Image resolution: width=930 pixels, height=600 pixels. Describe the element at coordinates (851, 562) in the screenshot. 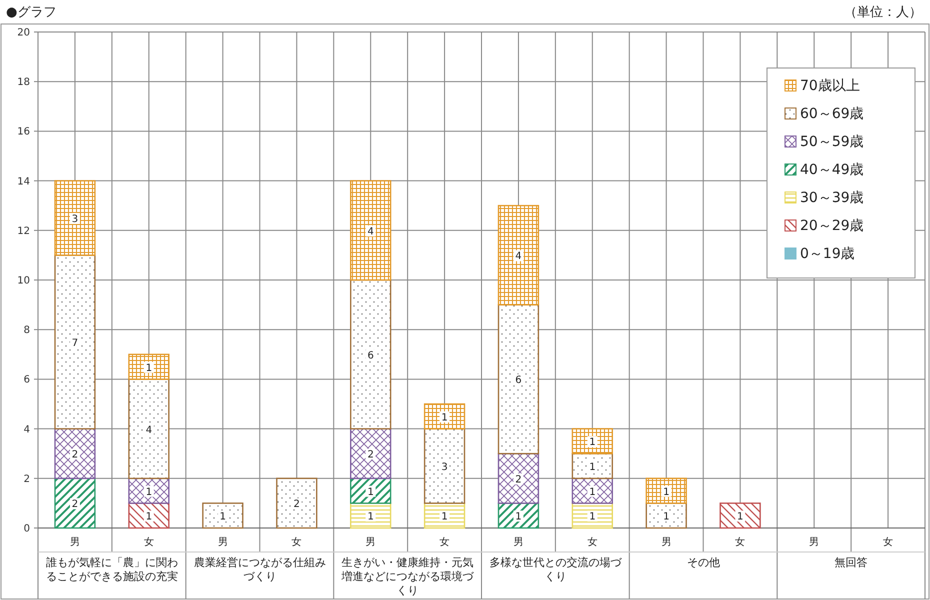

I see `text: 無回答` at that location.